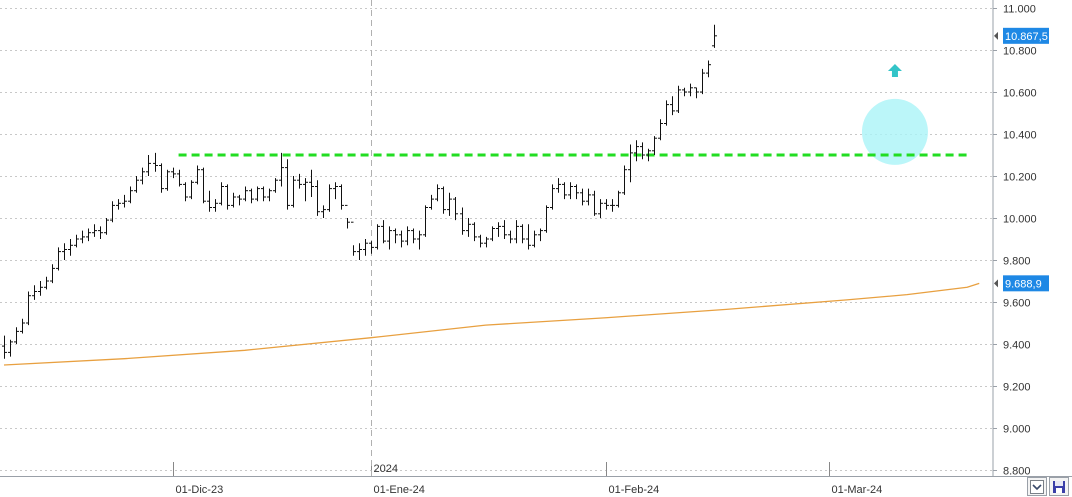 The width and height of the screenshot is (1072, 497). Describe the element at coordinates (386, 469) in the screenshot. I see `year-label: 2024` at that location.